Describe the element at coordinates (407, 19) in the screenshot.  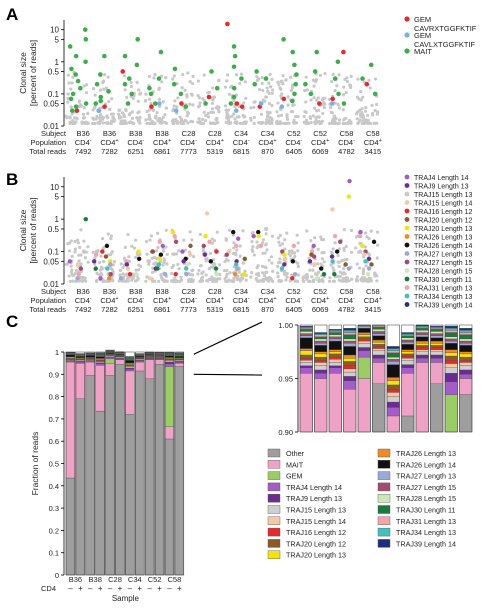
I see `legend-a-swatch` at that location.